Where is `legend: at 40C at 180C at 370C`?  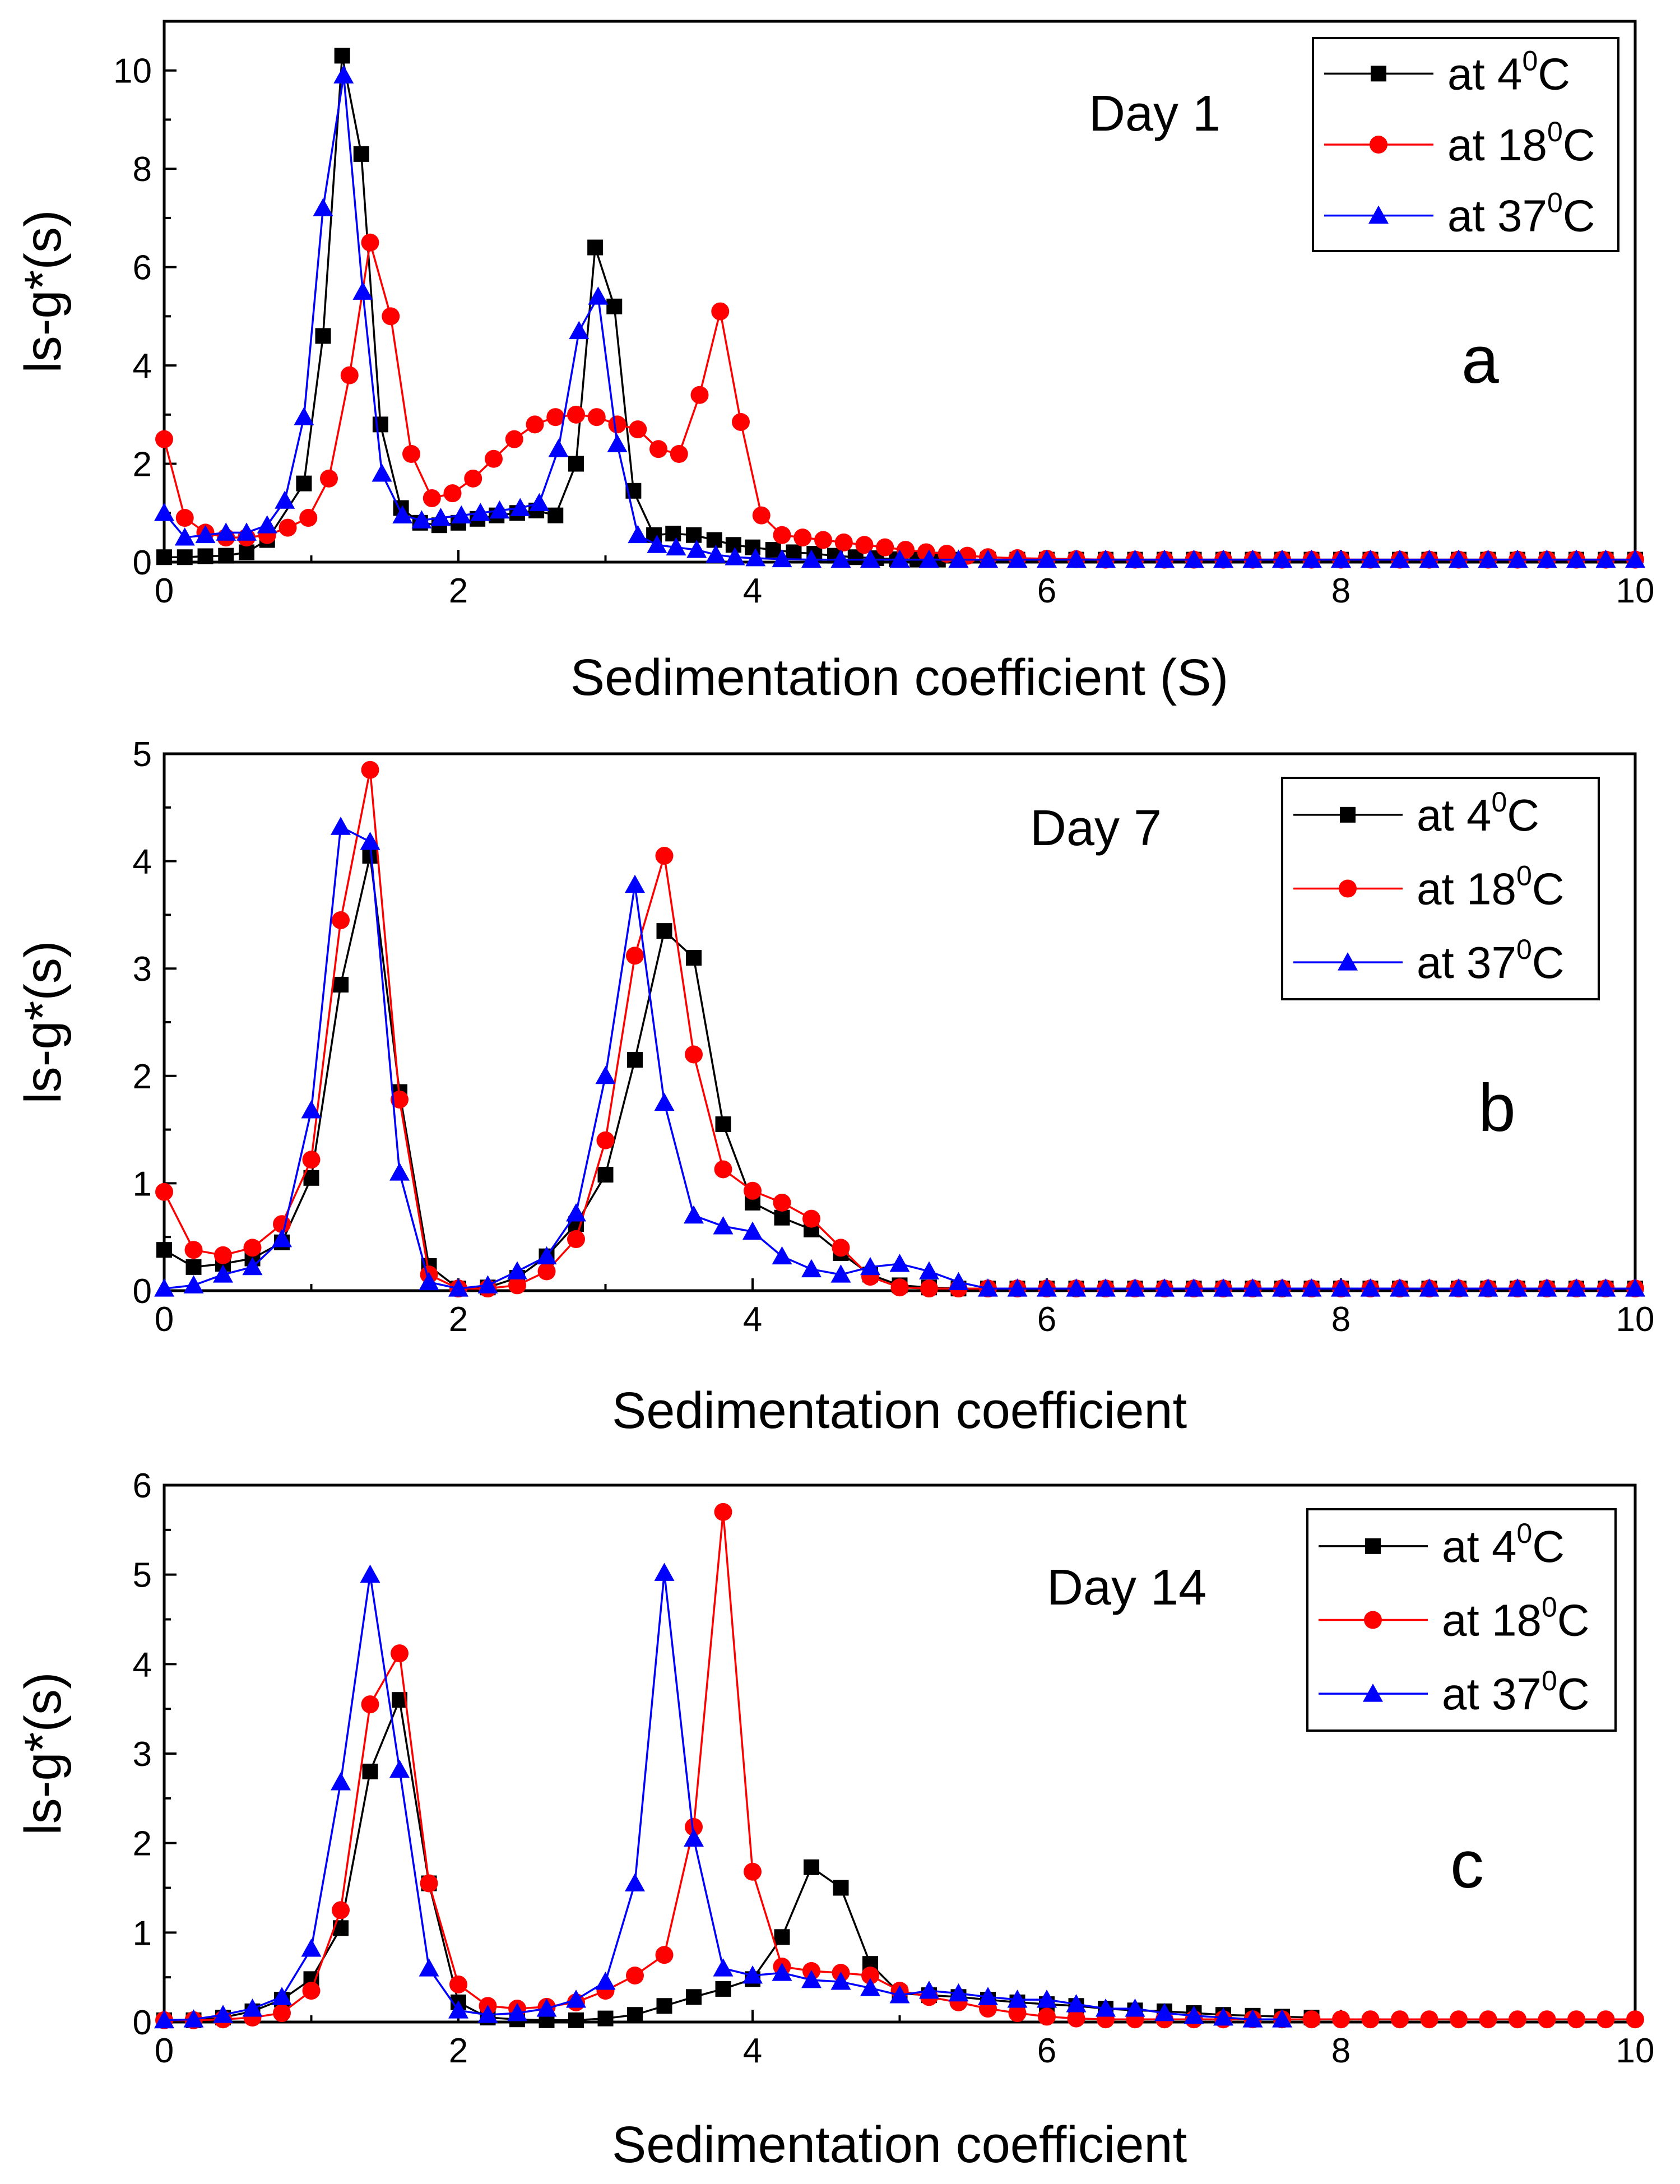 legend: at 40C at 180C at 370C is located at coordinates (1462, 1620).